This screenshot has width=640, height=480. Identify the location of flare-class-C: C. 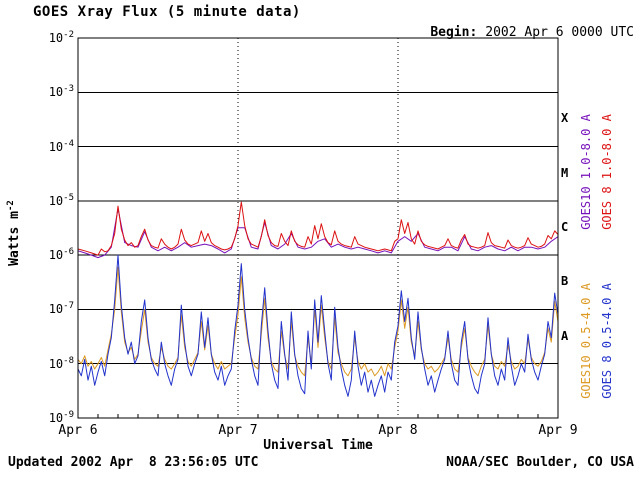
(565, 227).